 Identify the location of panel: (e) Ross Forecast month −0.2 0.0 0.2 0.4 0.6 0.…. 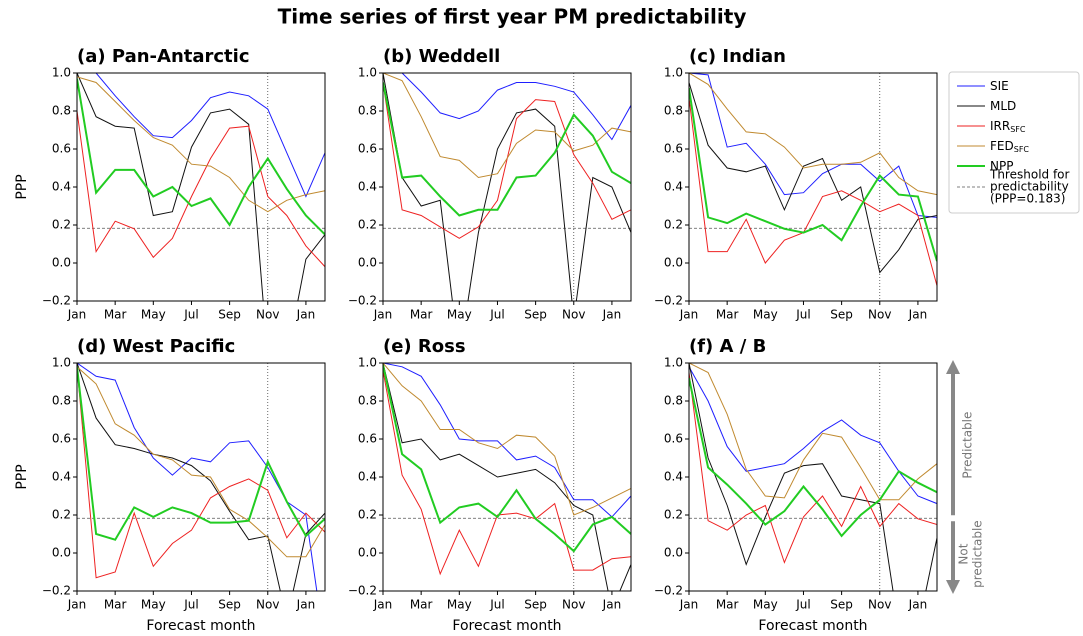
(490, 485).